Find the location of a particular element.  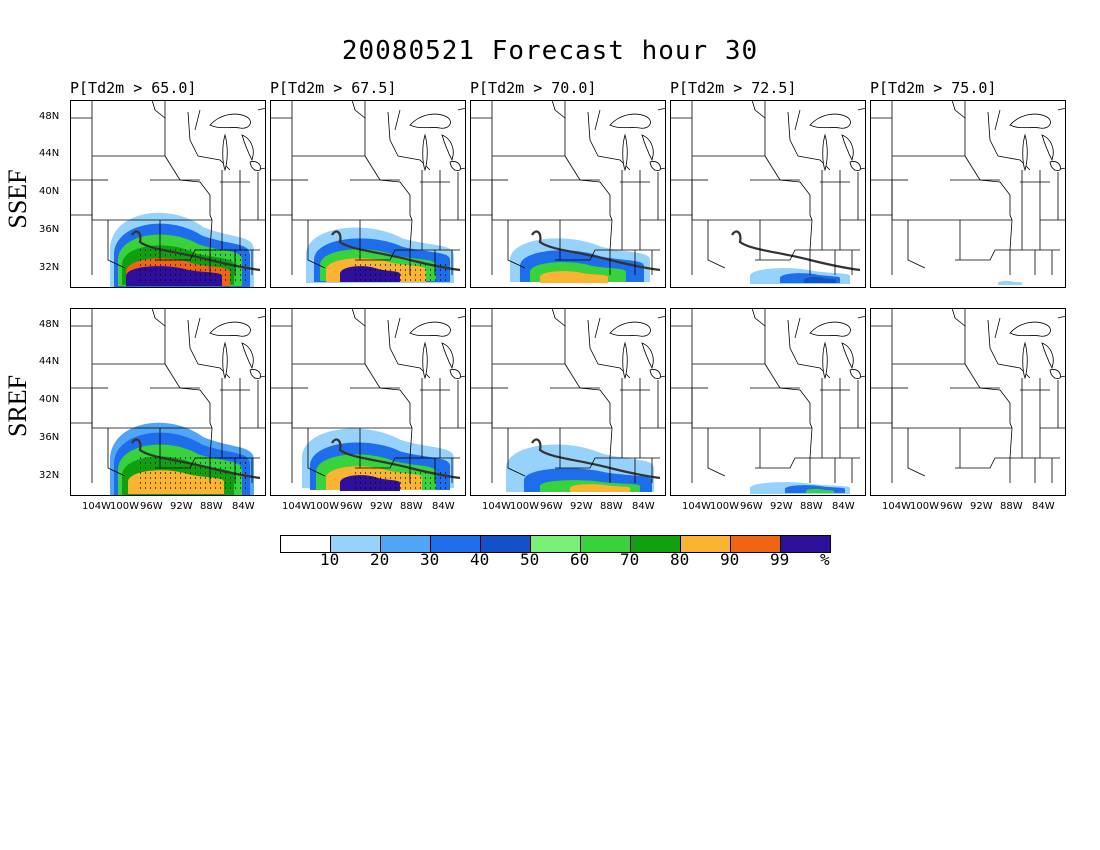

lat-tick-label: 48N is located at coordinates (49, 116).